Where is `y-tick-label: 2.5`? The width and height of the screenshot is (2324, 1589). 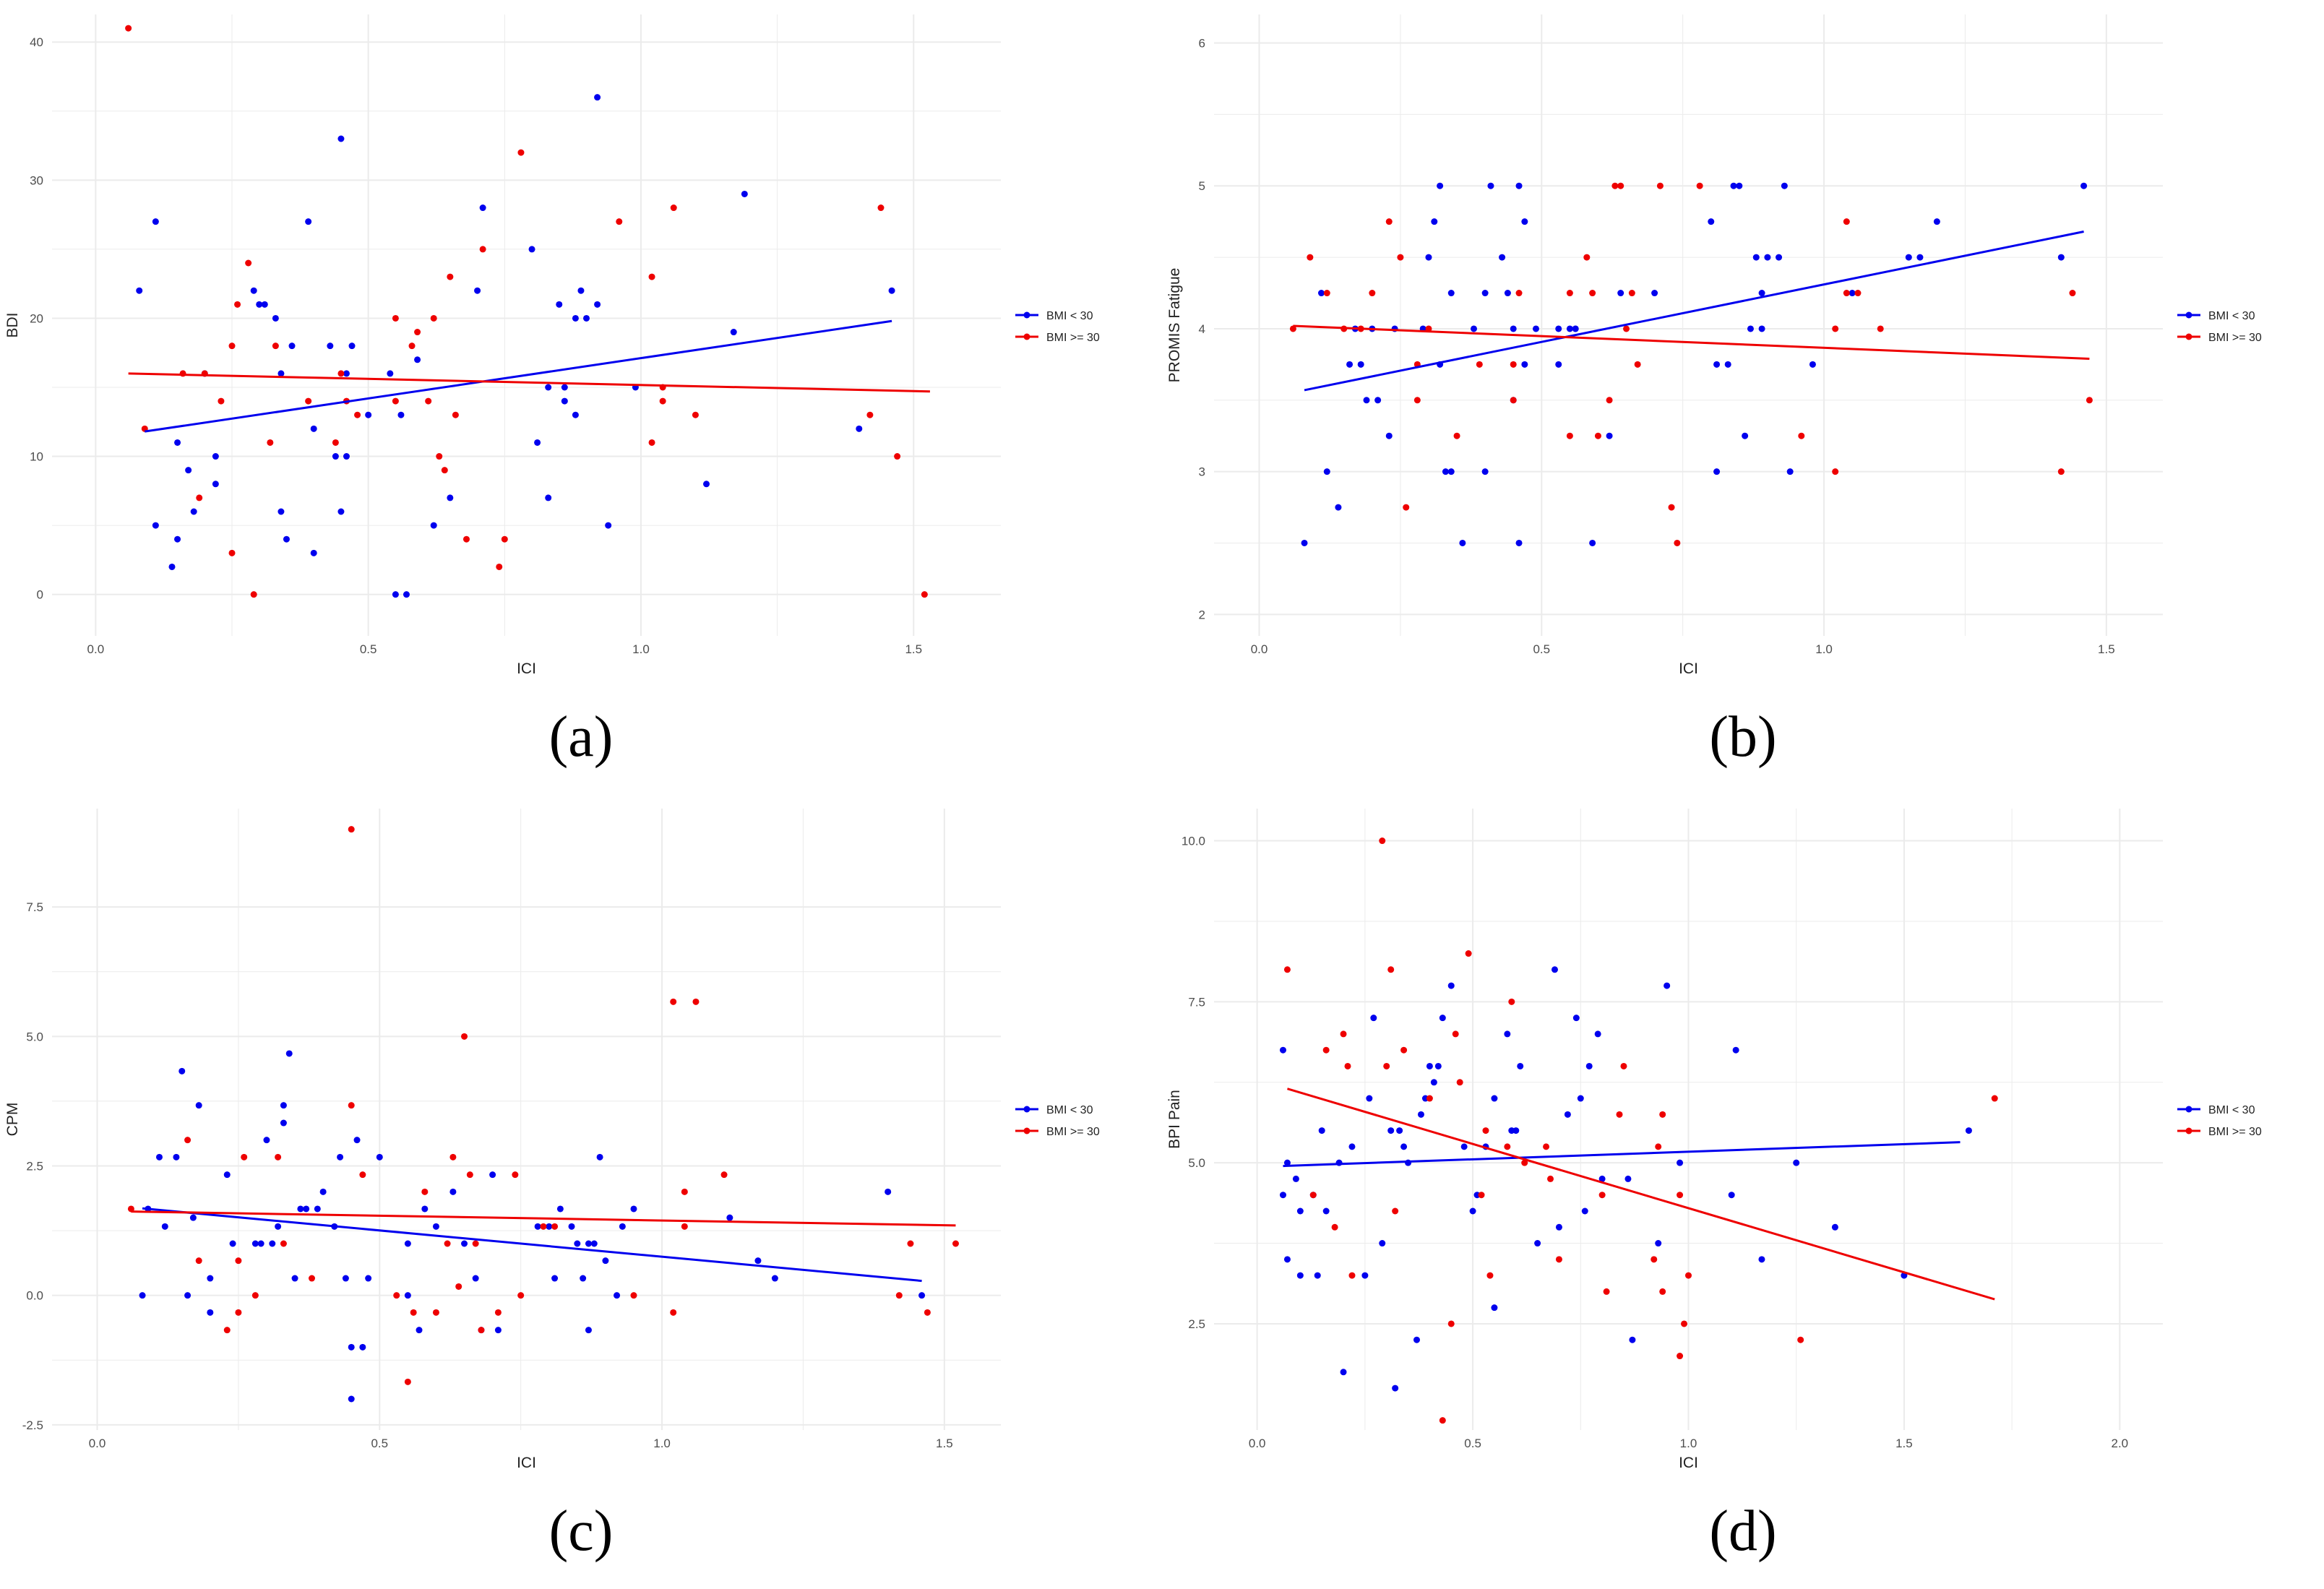 y-tick-label: 2.5 is located at coordinates (34, 1167).